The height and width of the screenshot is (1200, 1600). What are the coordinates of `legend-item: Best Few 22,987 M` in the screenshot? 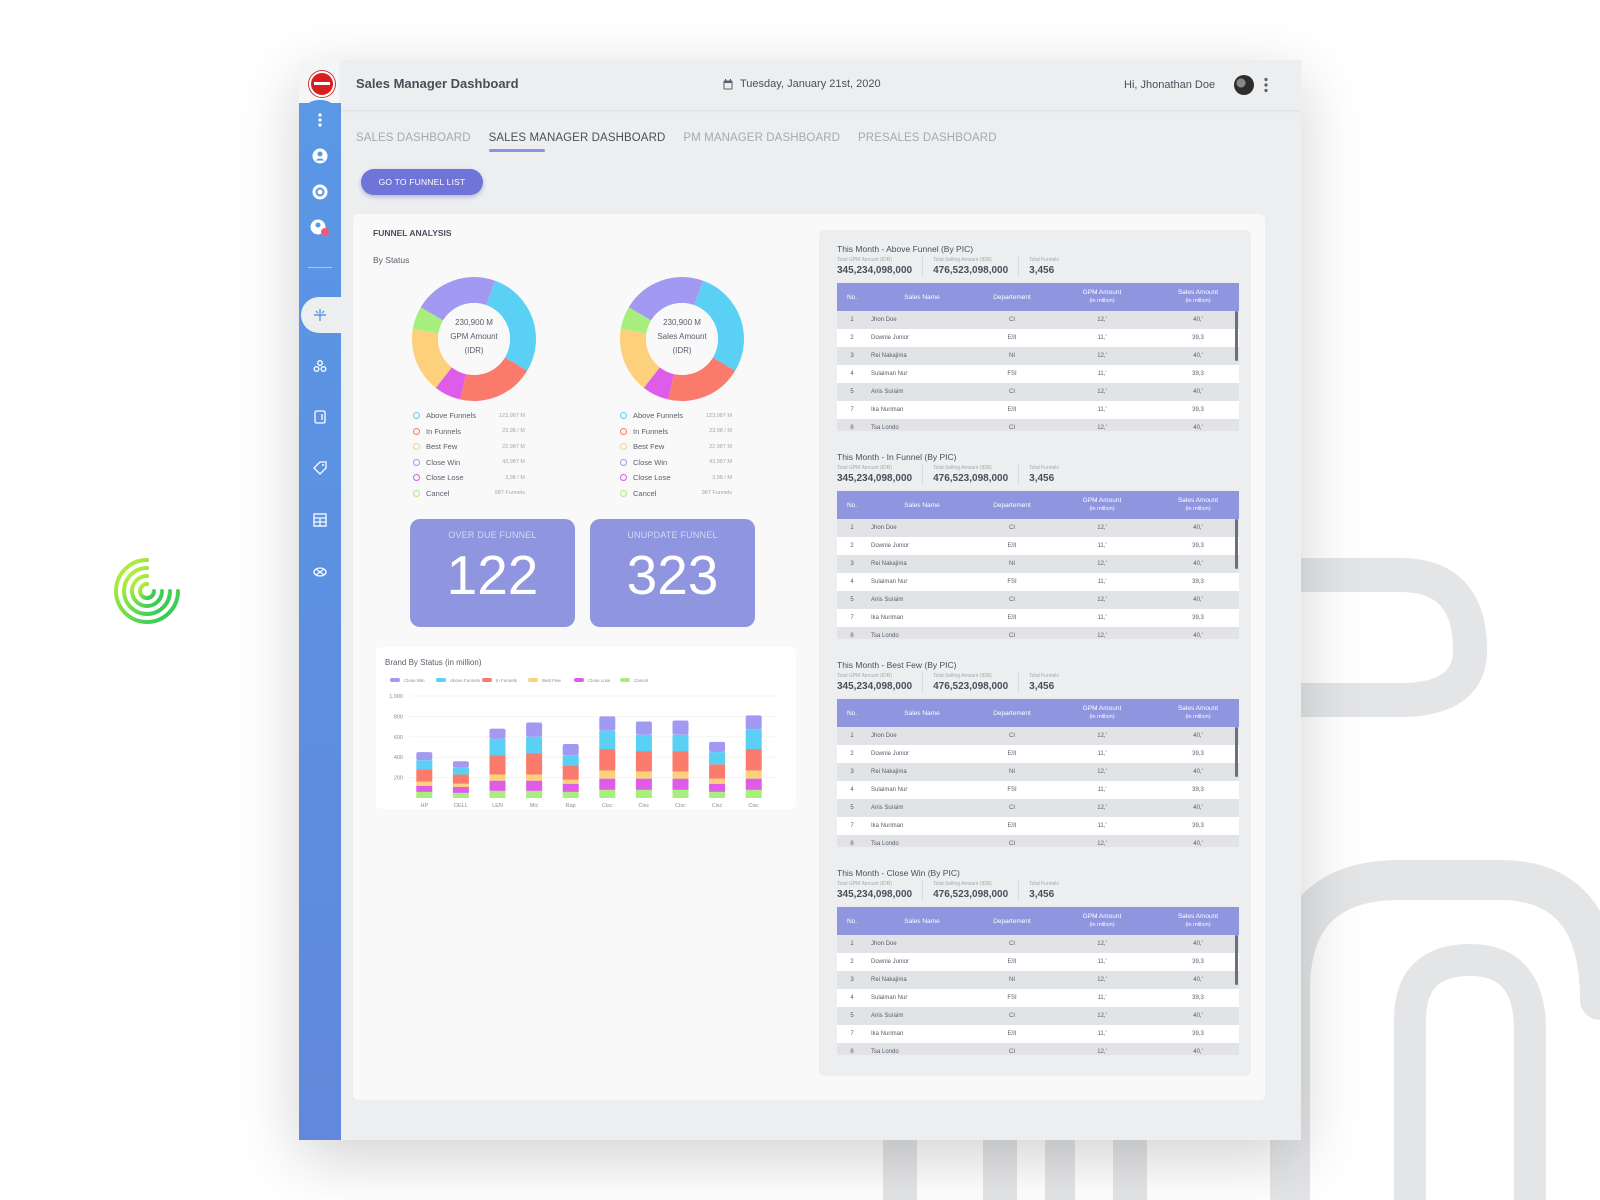 It's located at (676, 447).